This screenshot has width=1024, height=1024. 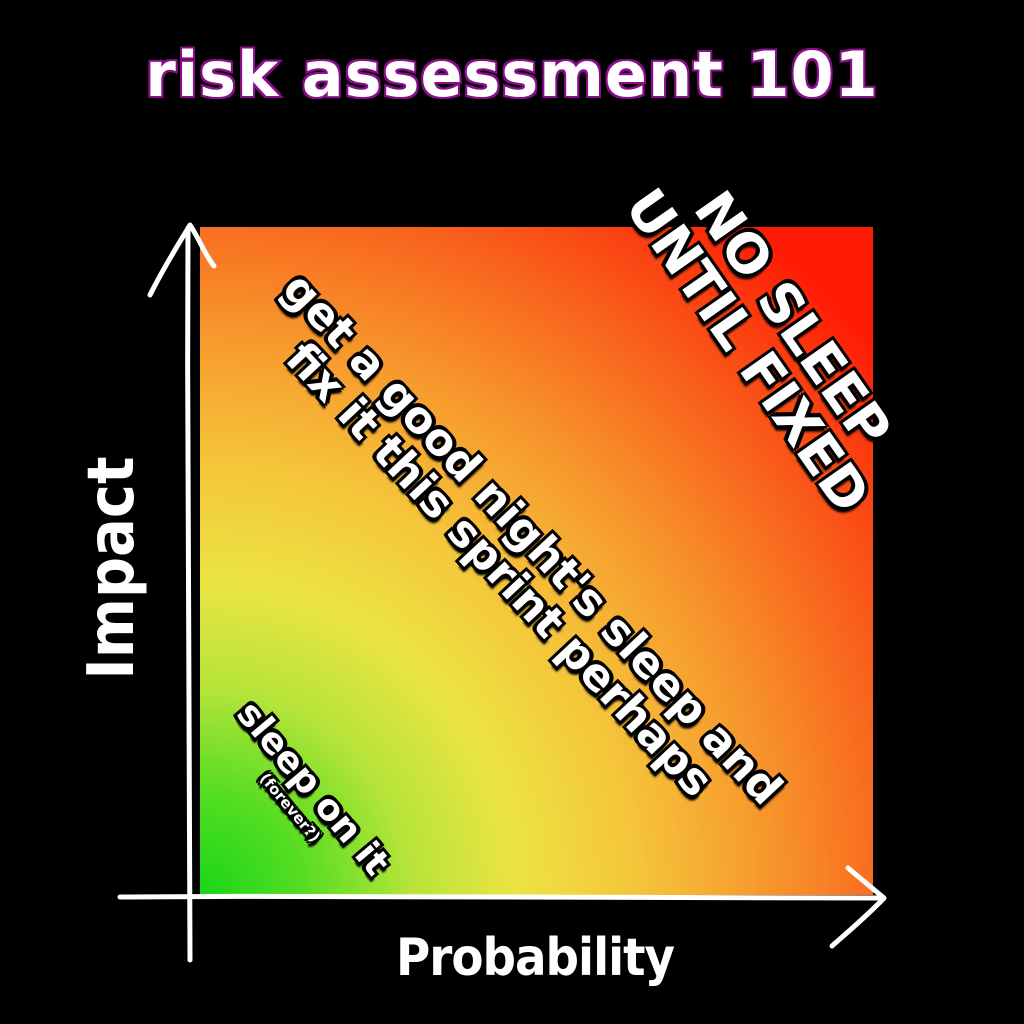 What do you see at coordinates (511, 74) in the screenshot?
I see `page-title: risk assessment 101` at bounding box center [511, 74].